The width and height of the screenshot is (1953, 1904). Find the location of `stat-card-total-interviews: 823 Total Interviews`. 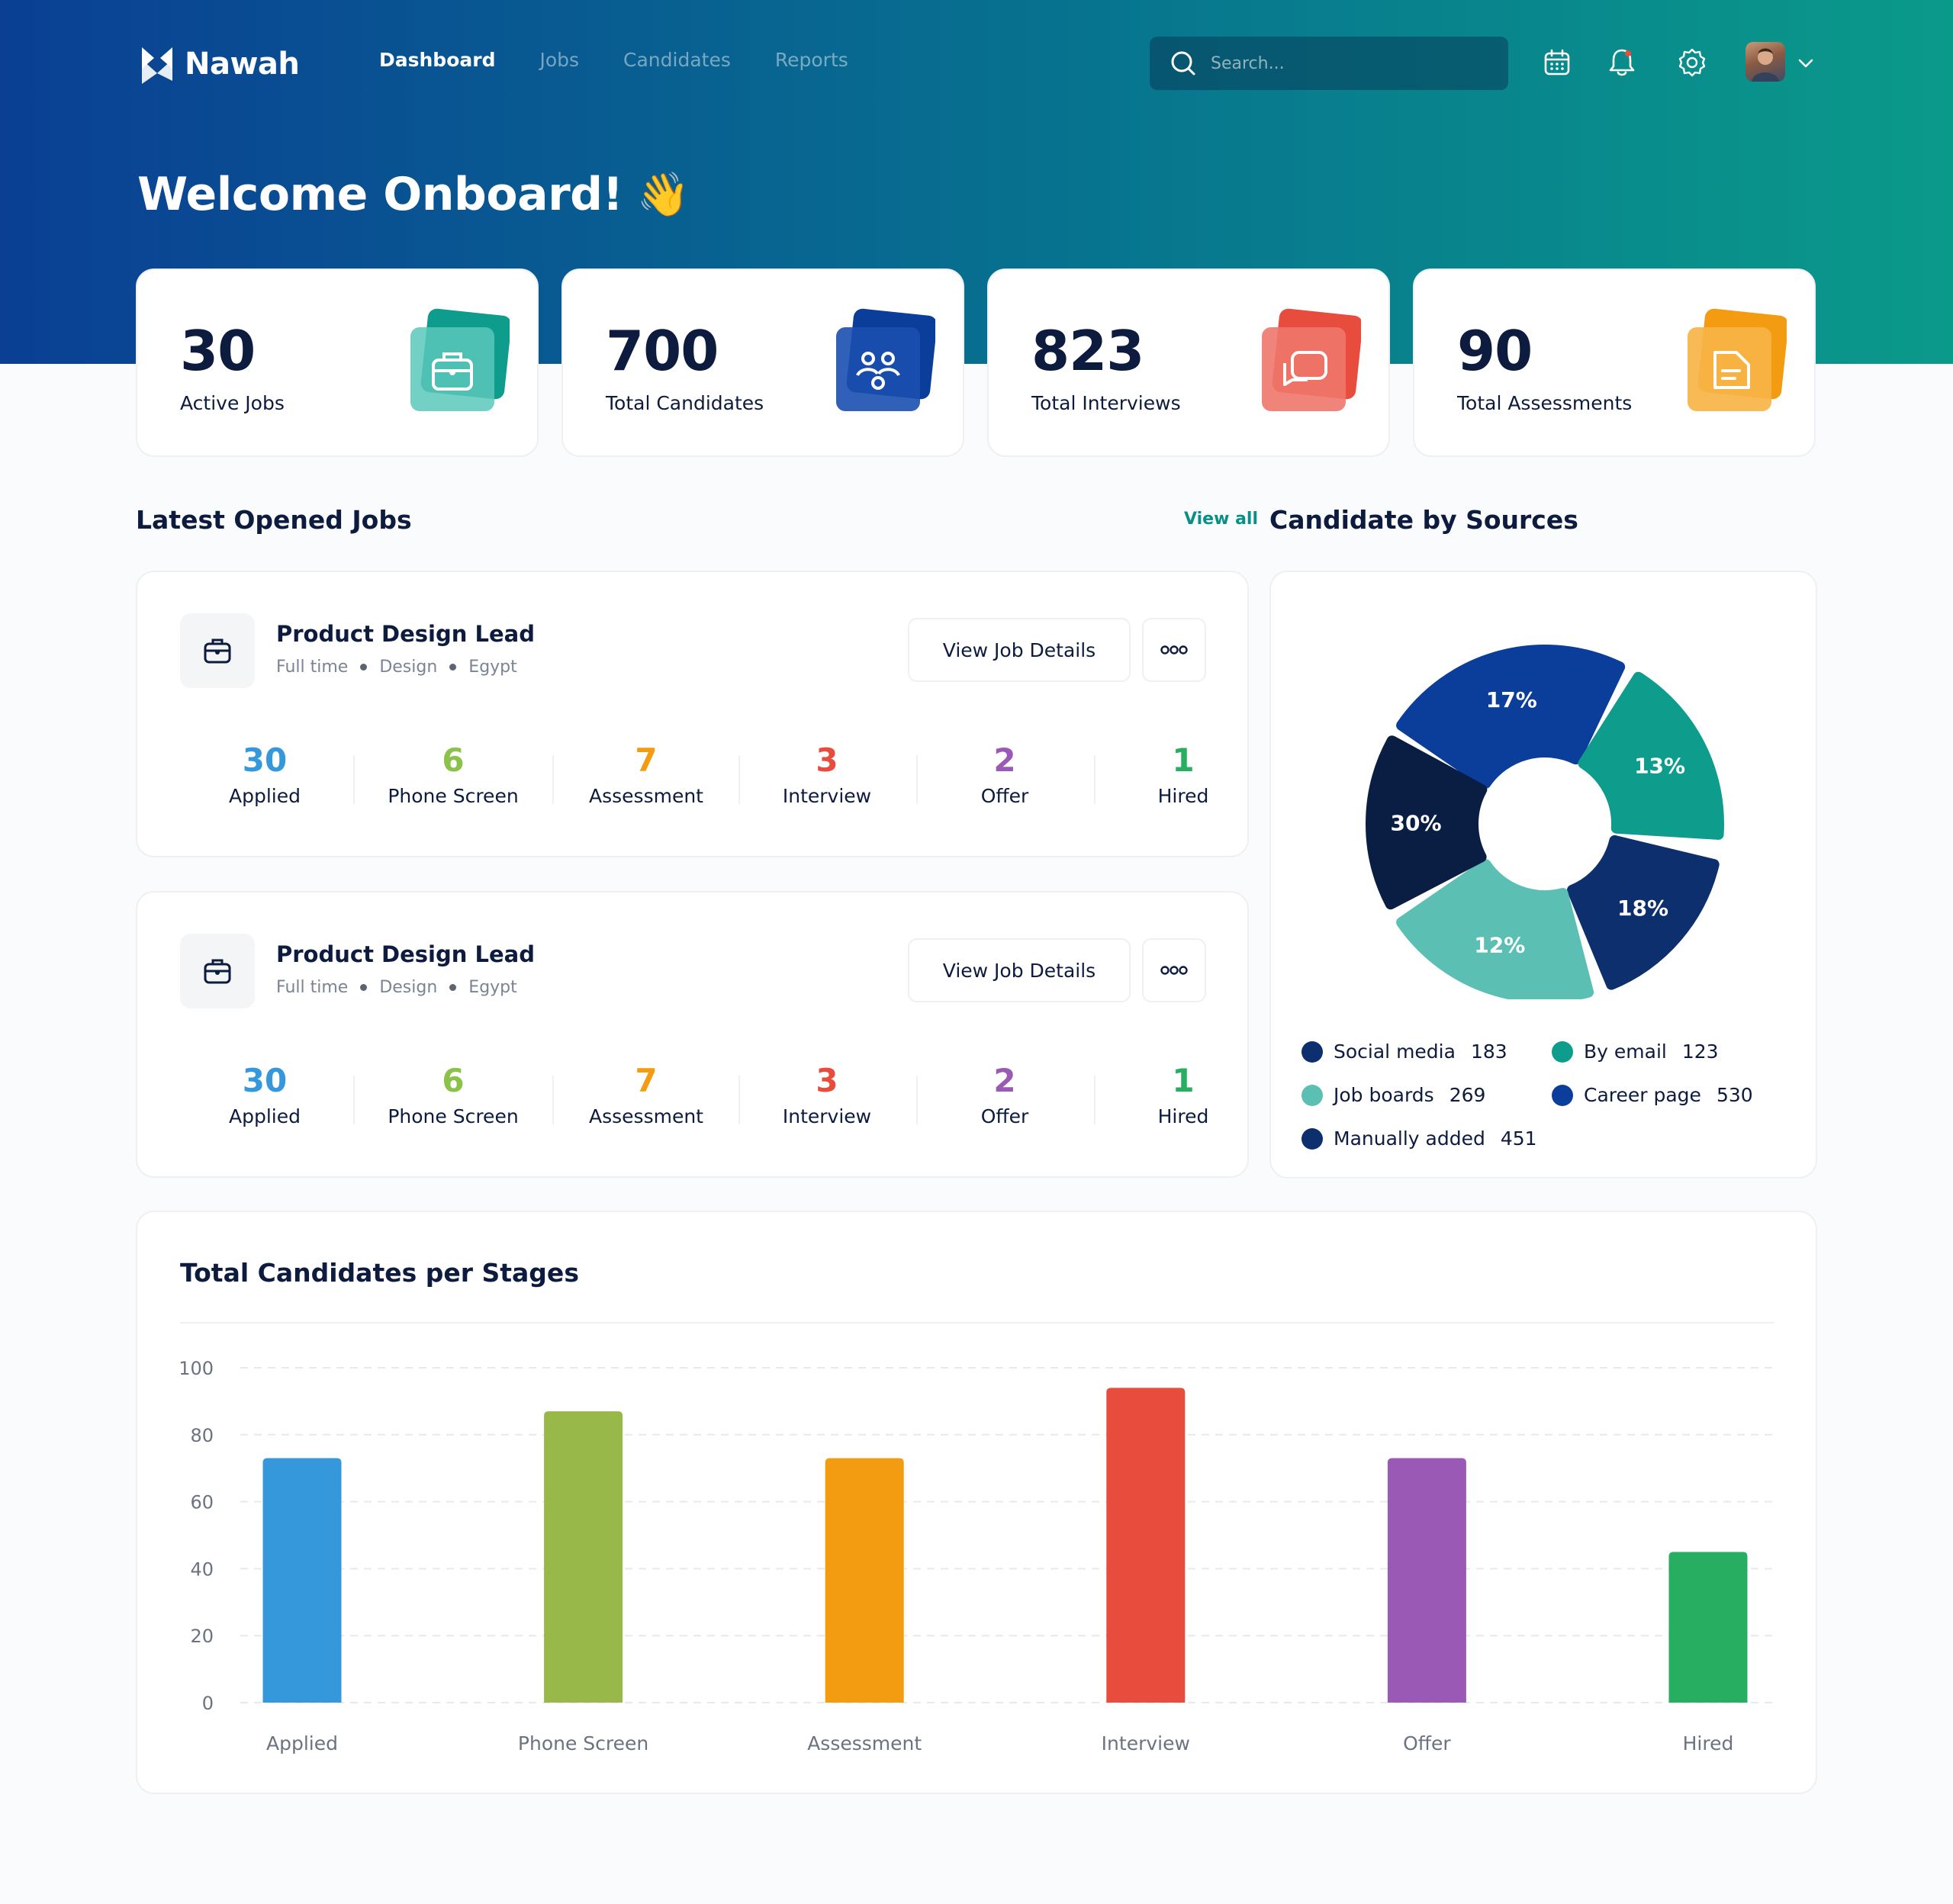

stat-card-total-interviews: 823 Total Interviews is located at coordinates (1188, 363).